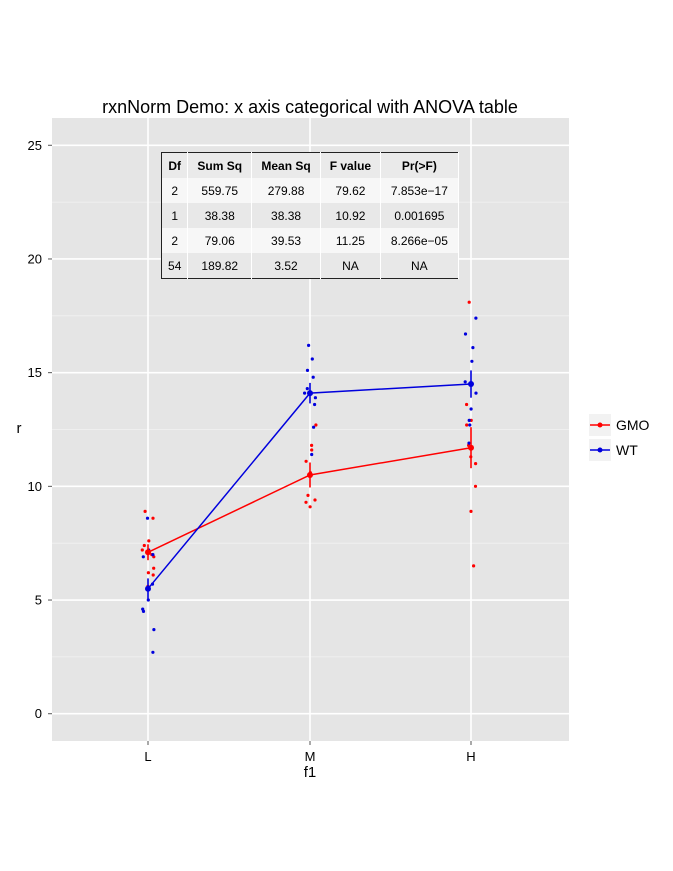 The image size is (673, 871). I want to click on anova-cell: 7.853e−17, so click(420, 190).